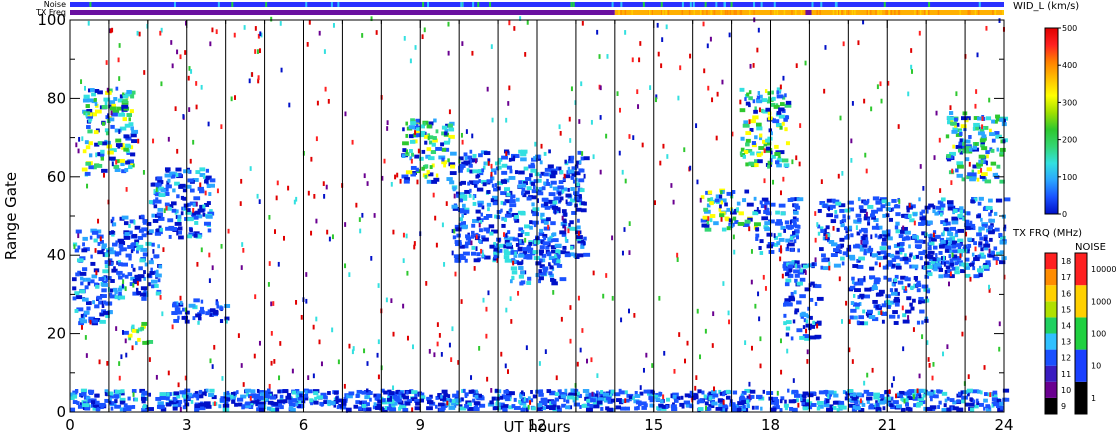  Describe the element at coordinates (1069, 177) in the screenshot. I see `width-colorbar-label: 100` at that location.